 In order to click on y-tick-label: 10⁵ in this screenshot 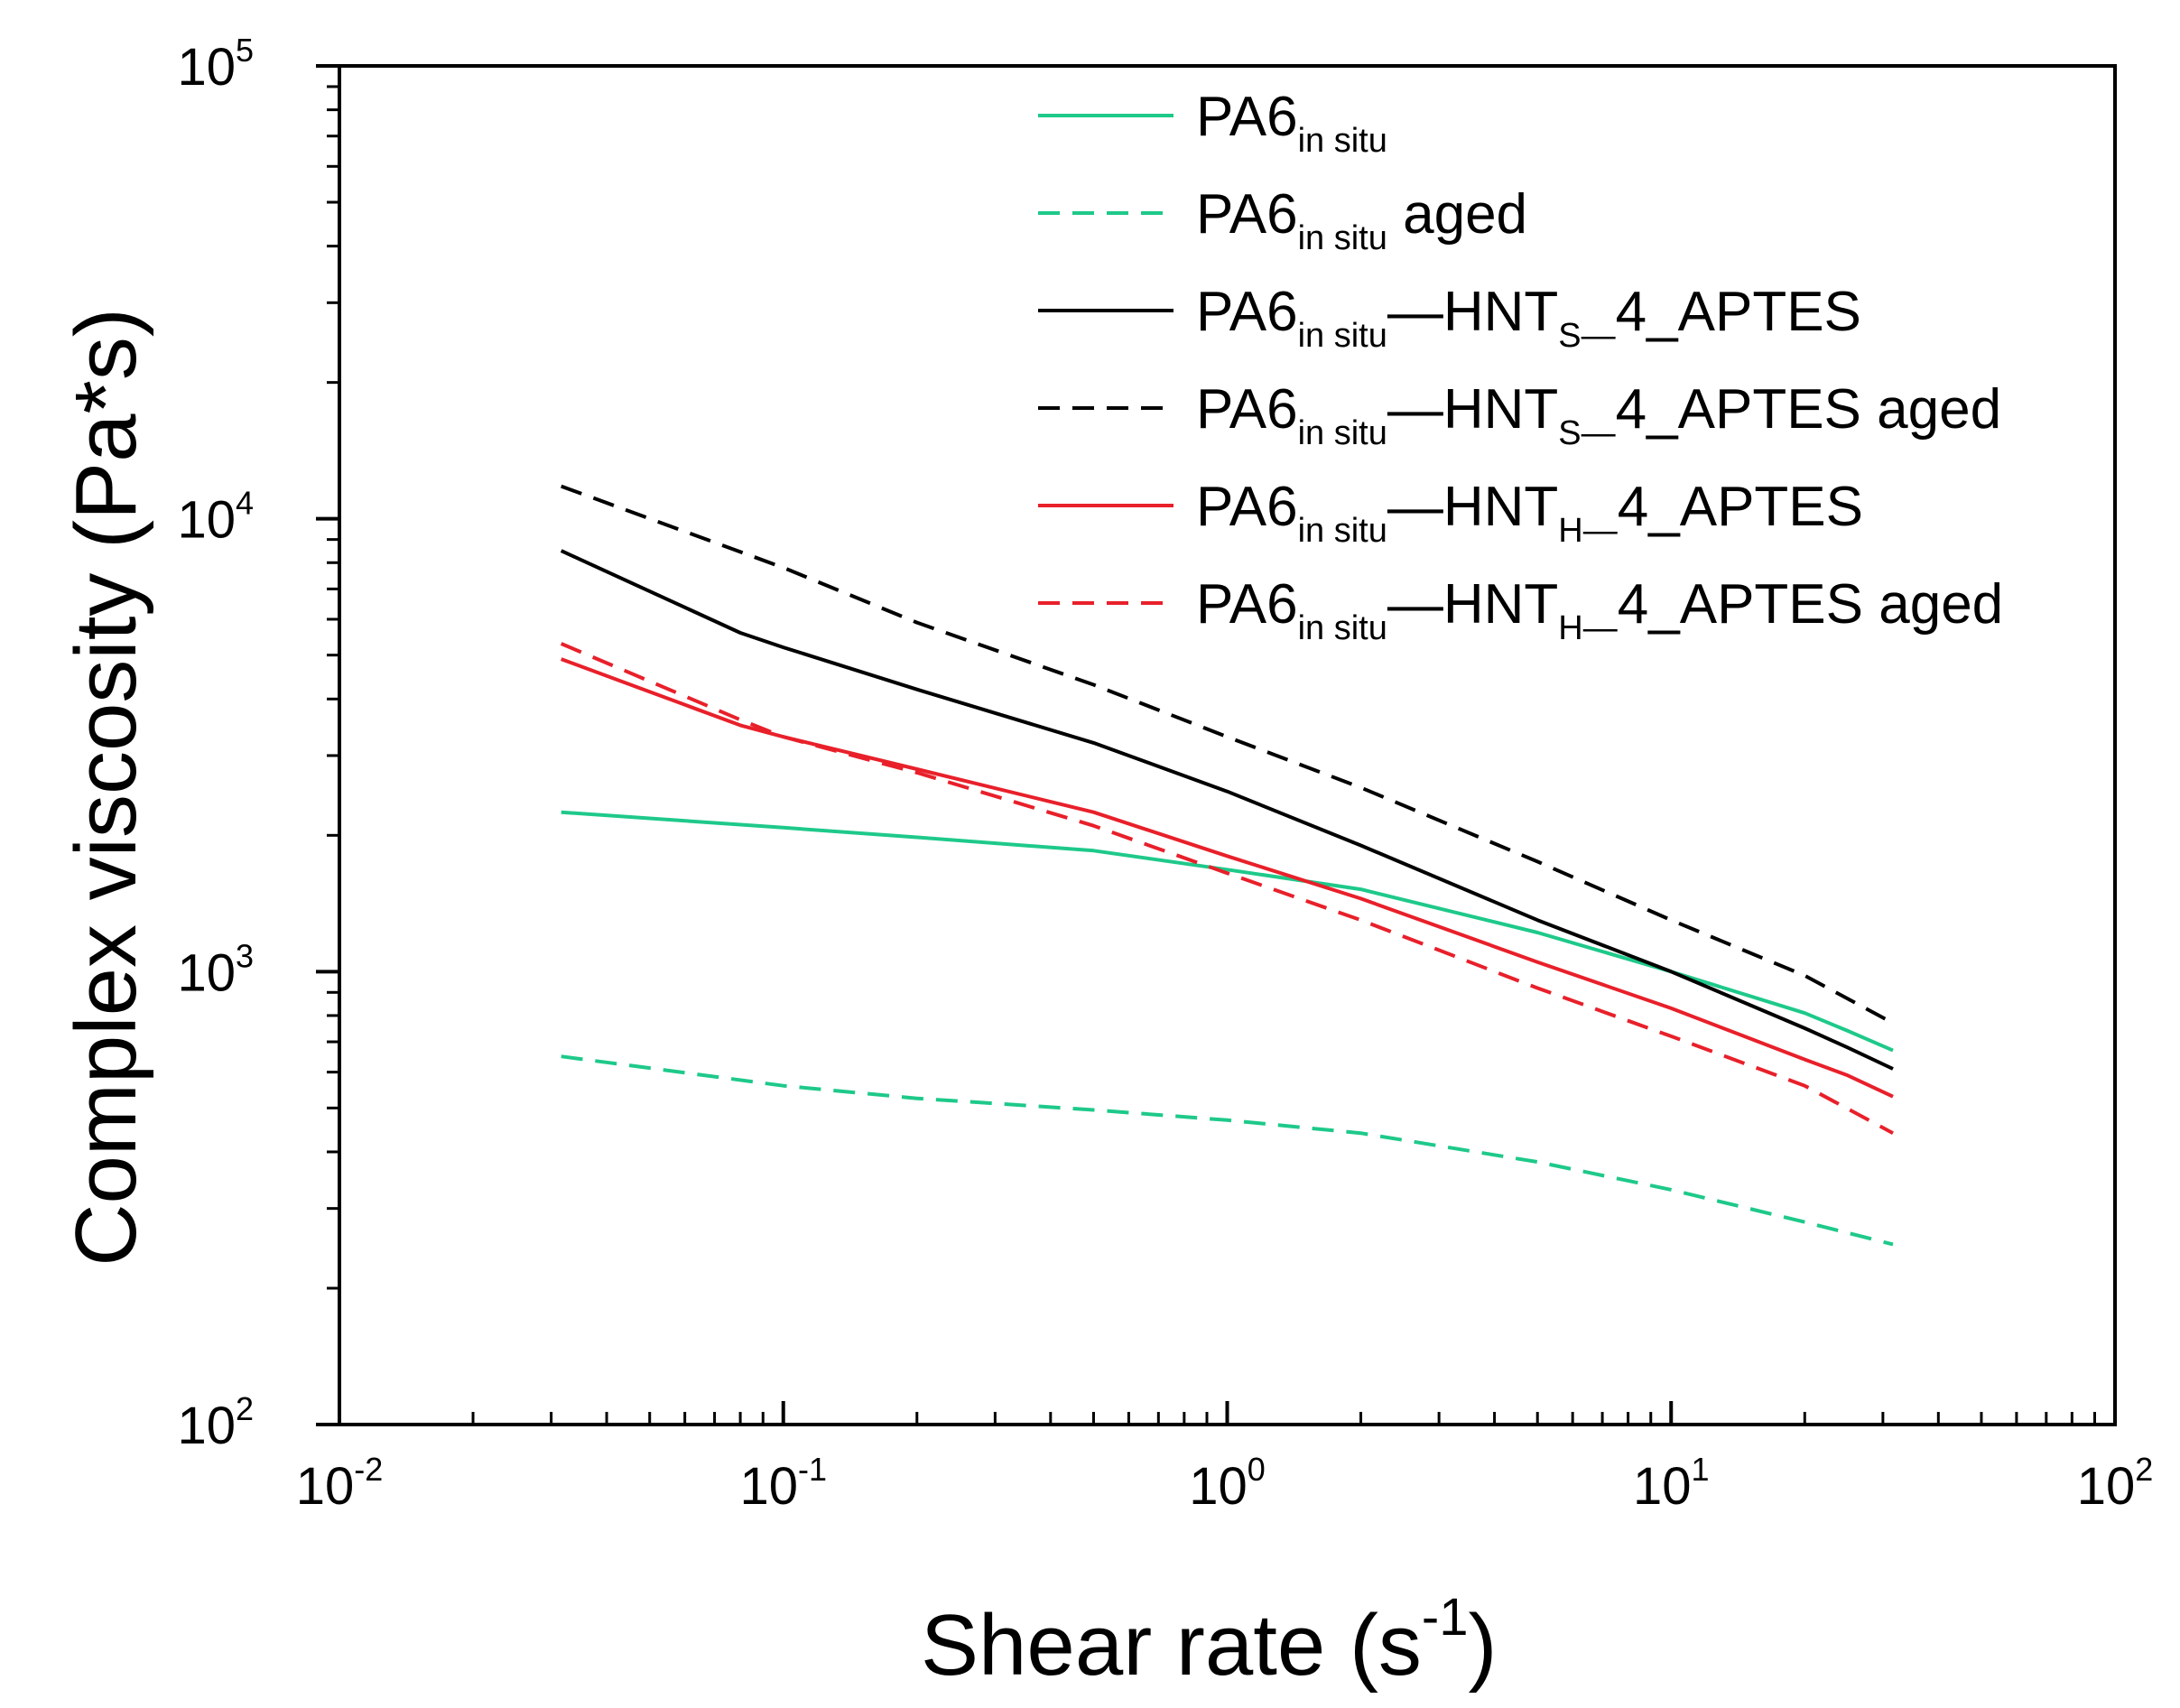, I will do `click(216, 64)`.